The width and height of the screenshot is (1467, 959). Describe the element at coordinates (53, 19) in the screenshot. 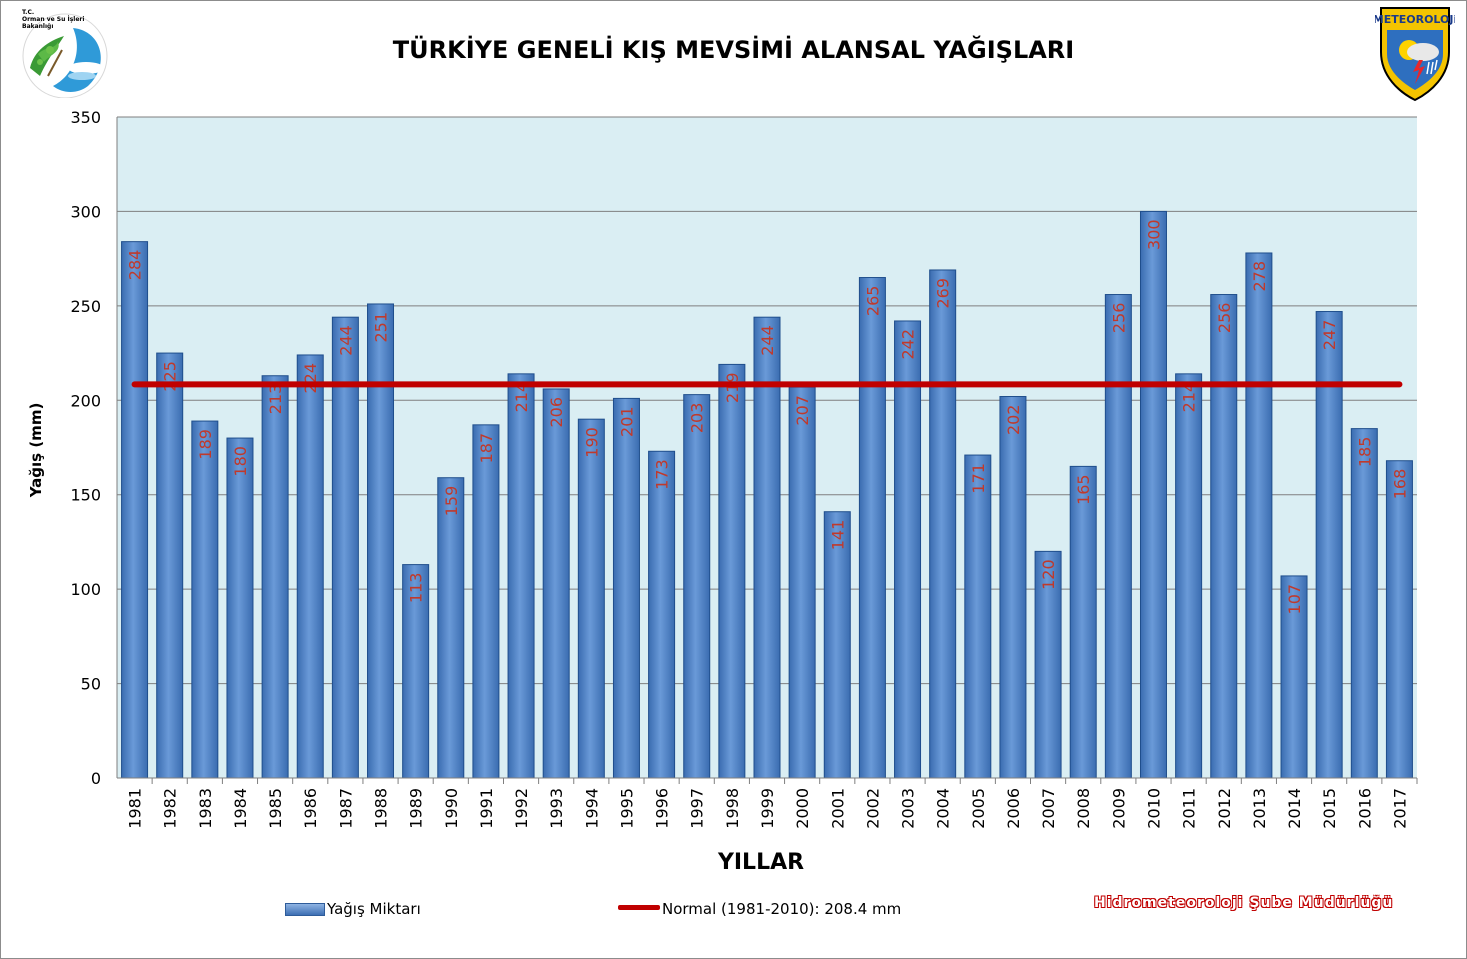

I see `logo-line-2: Orman ve Su İşleri` at that location.